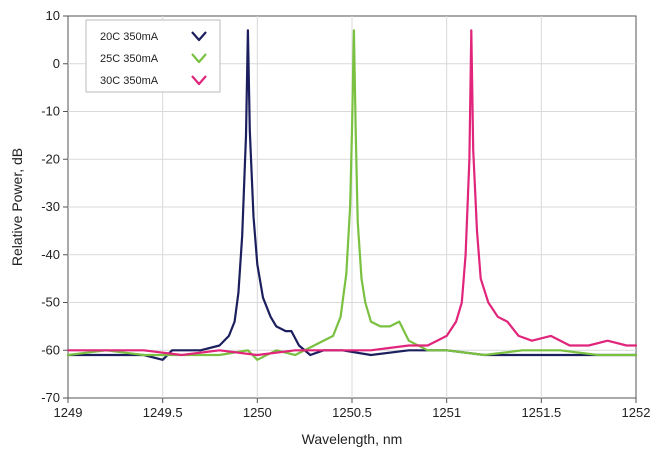  Describe the element at coordinates (50, 111) in the screenshot. I see `y-tick-label: -10` at that location.